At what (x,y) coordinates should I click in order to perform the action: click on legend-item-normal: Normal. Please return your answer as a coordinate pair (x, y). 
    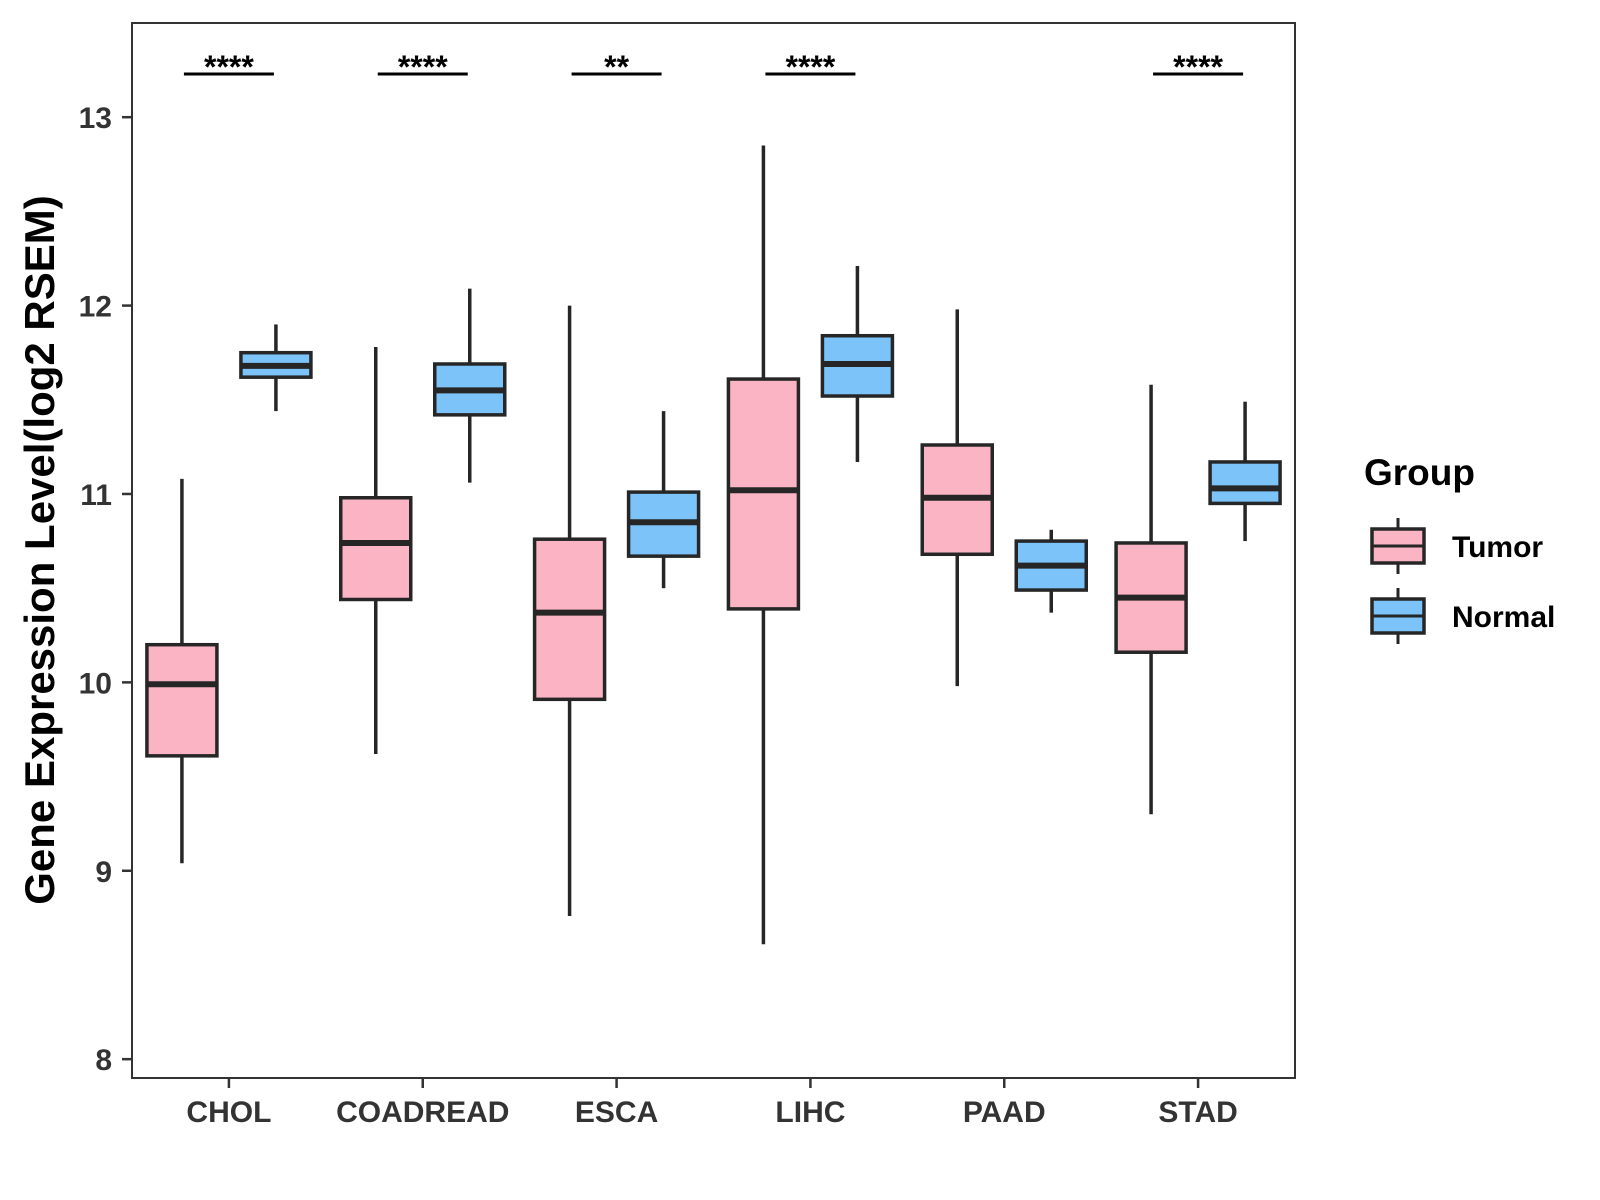
    Looking at the image, I should click on (1462, 616).